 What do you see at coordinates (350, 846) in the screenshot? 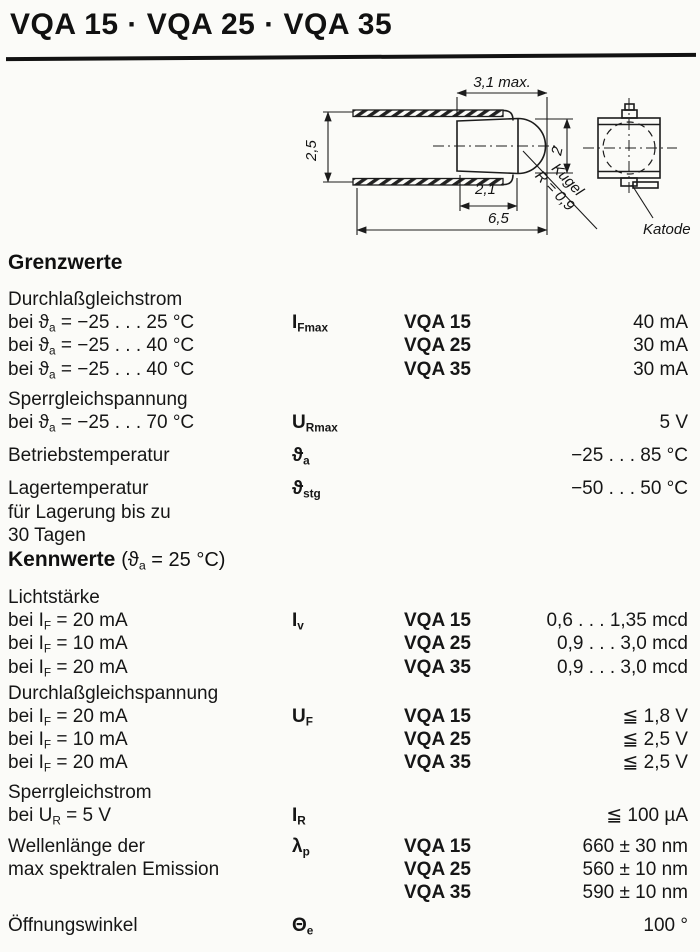
I see `table-row: Wellenlänge der λp VQA 15 660 ± 30 nm` at bounding box center [350, 846].